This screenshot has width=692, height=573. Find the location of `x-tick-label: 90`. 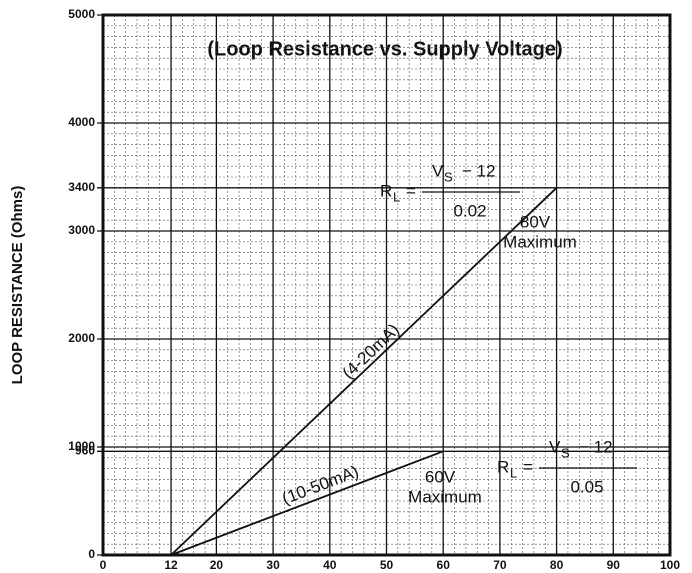

x-tick-label: 90 is located at coordinates (614, 565).